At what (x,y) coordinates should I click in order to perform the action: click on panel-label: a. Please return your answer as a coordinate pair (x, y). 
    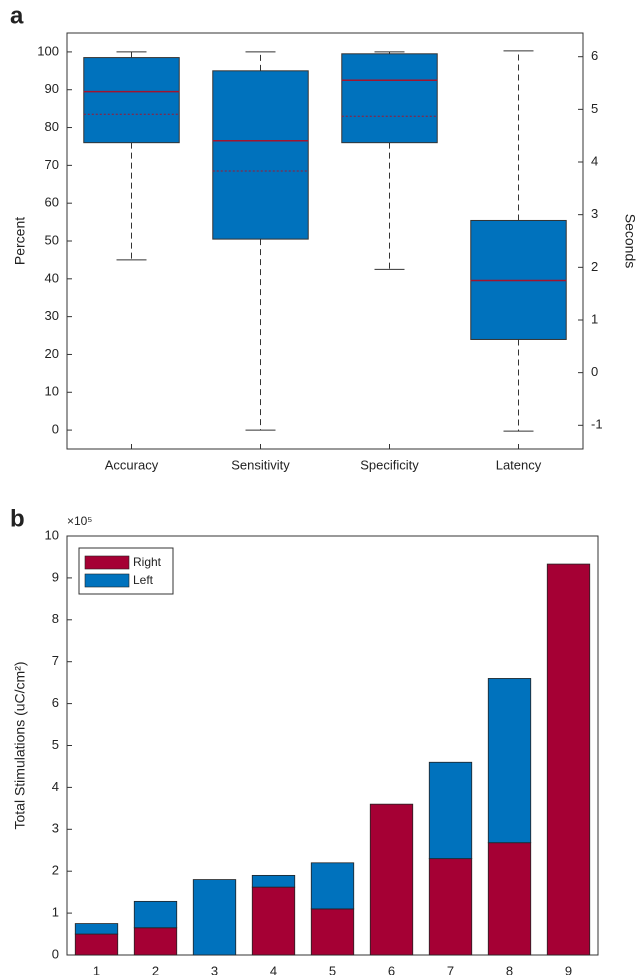
    Looking at the image, I should click on (17, 15).